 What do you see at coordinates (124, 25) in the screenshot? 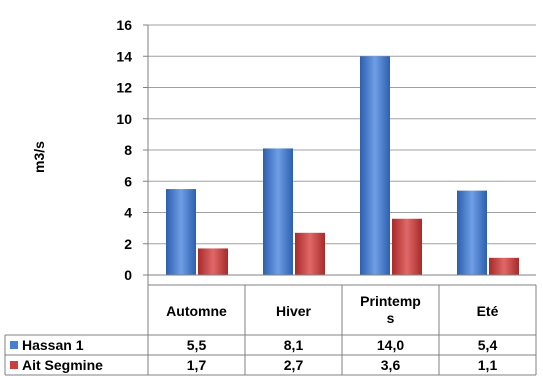
I see `y-tick-label: 16` at bounding box center [124, 25].